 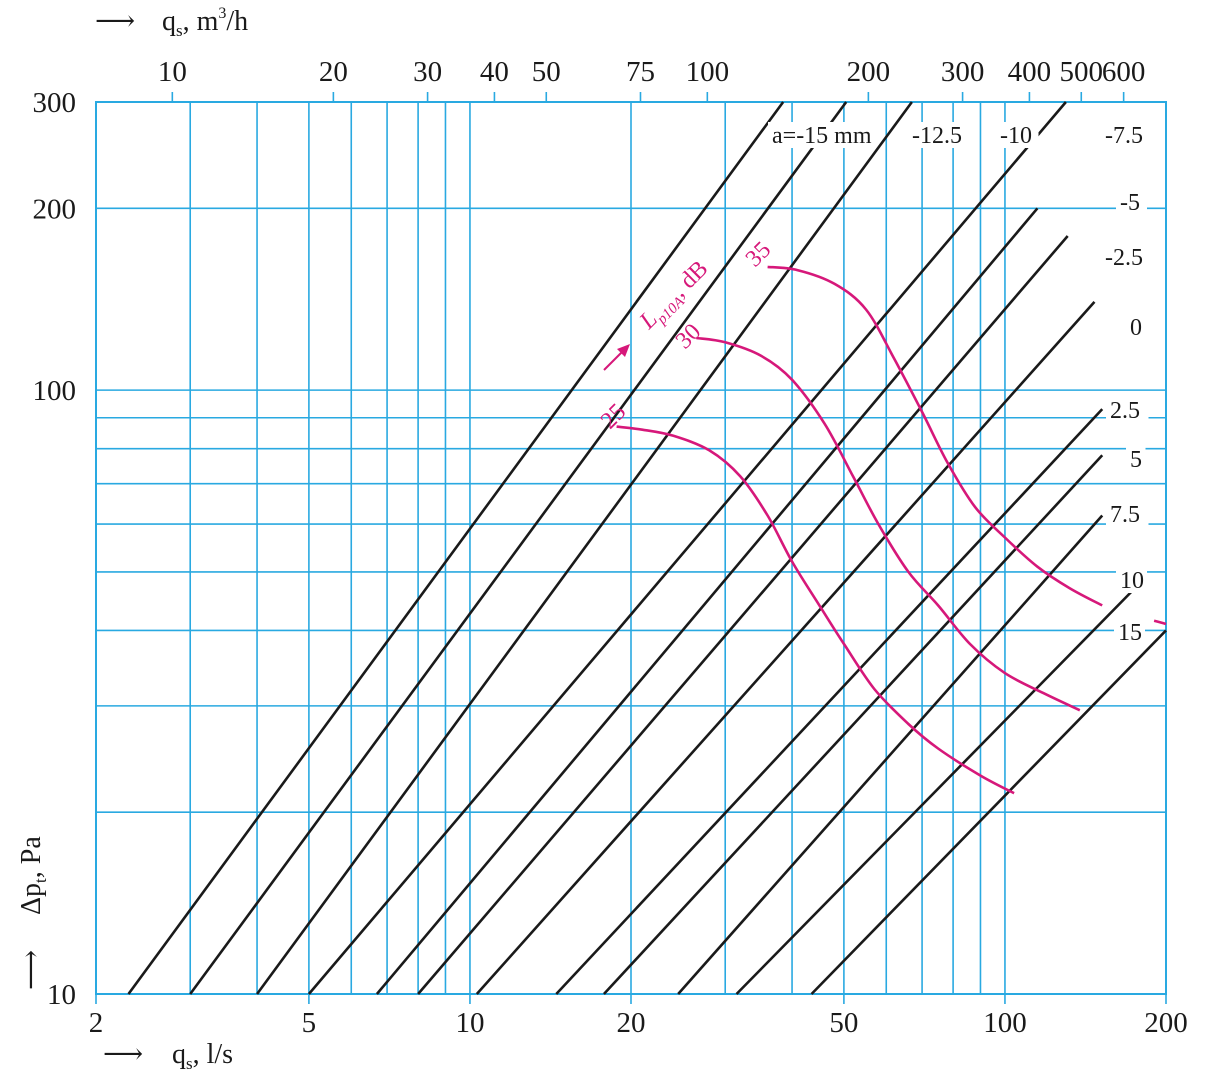 I want to click on series-label: -10, so click(x=1016, y=136).